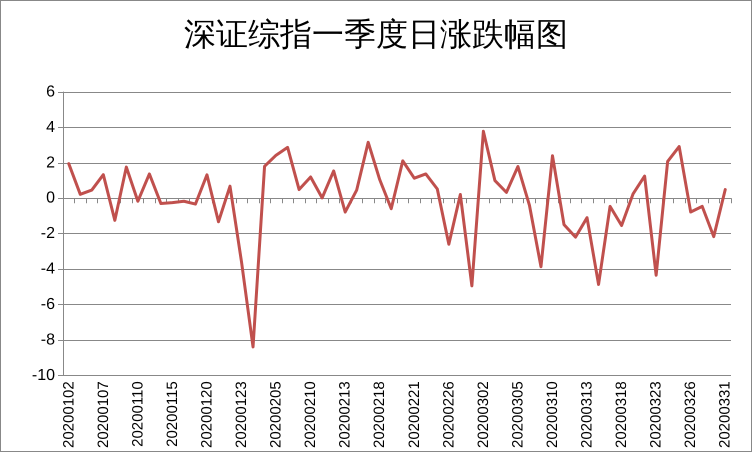 This screenshot has height=452, width=752. Describe the element at coordinates (691, 414) in the screenshot. I see `x-tick-label: 20200326` at that location.